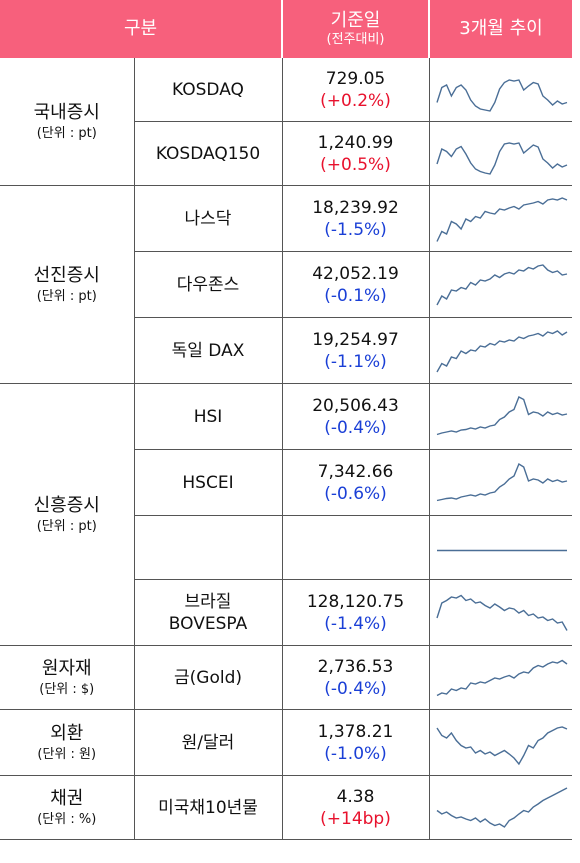 The height and width of the screenshot is (863, 580). I want to click on table-row: 브라질 BOVESPA 128,120.75 (-1.4%), so click(286, 612).